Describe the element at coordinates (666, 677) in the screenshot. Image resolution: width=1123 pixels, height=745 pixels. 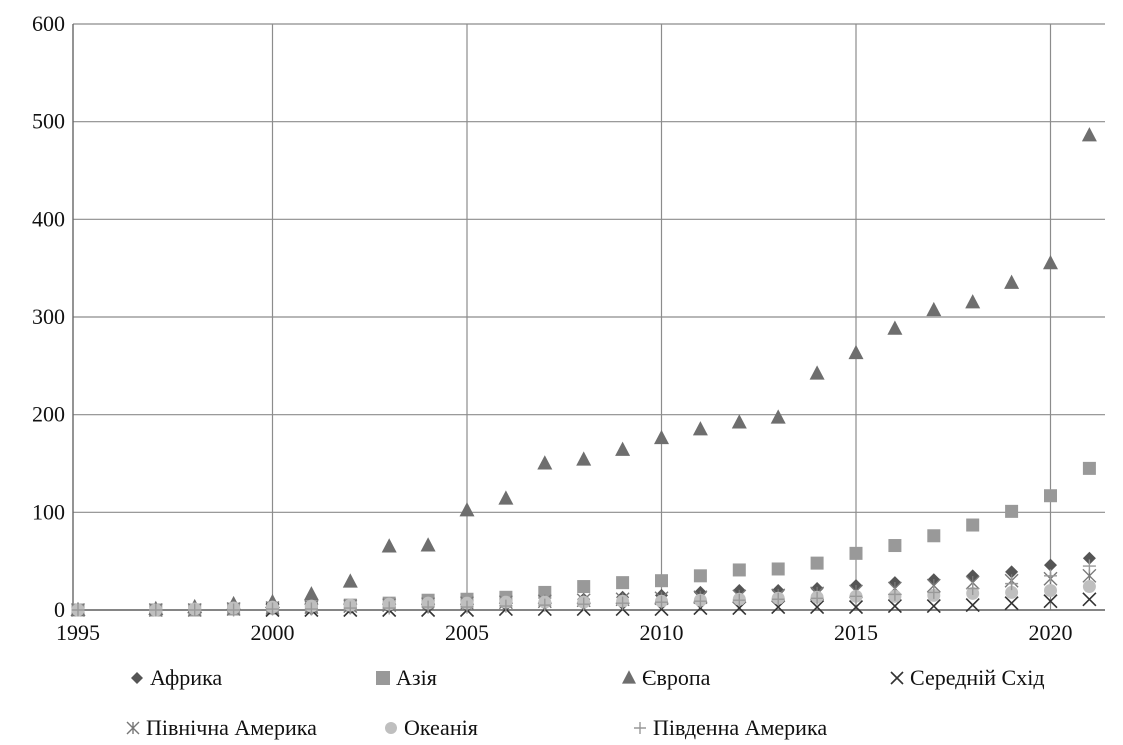
I see `legend-item: Європа` at that location.